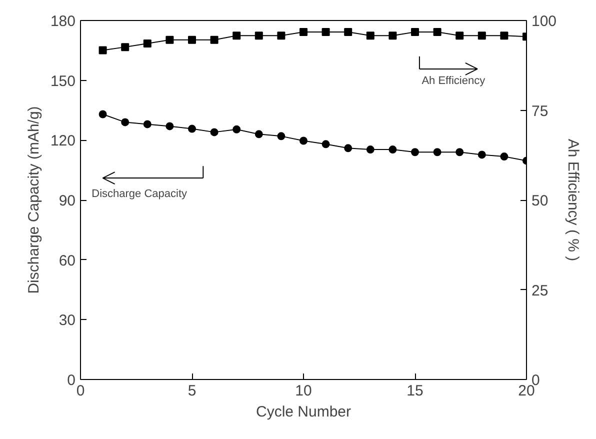 The height and width of the screenshot is (439, 596). What do you see at coordinates (63, 21) in the screenshot?
I see `y-tick-label: 180` at bounding box center [63, 21].